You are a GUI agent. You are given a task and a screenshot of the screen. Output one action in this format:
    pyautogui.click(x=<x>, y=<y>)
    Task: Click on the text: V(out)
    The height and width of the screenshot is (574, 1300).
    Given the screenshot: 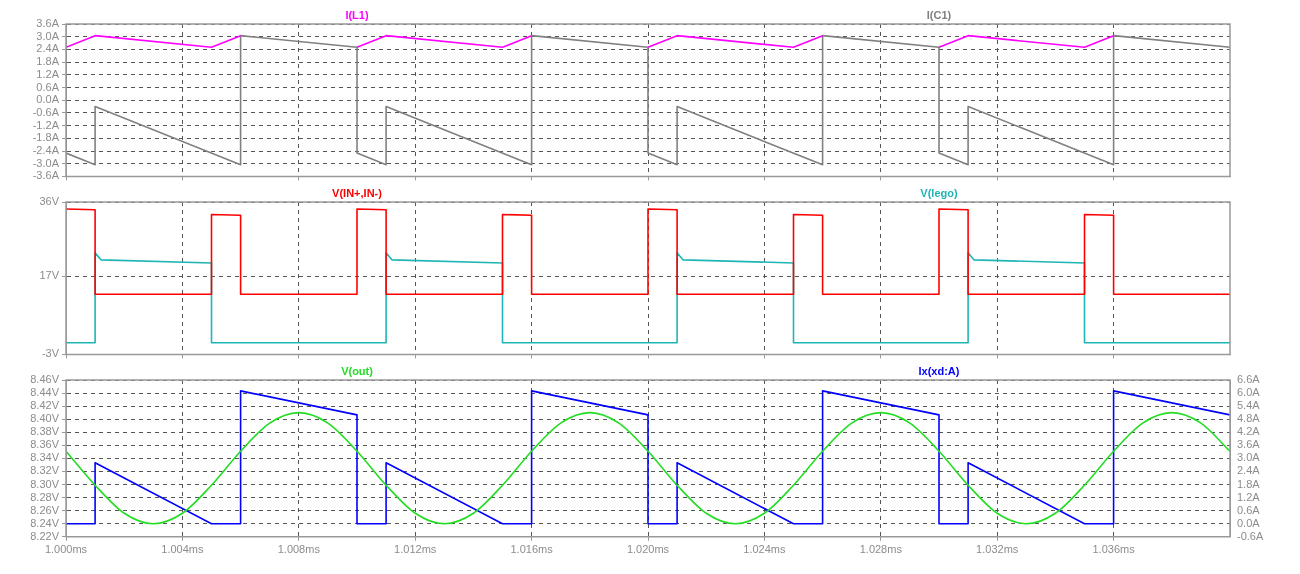 What is the action you would take?
    pyautogui.click(x=357, y=370)
    